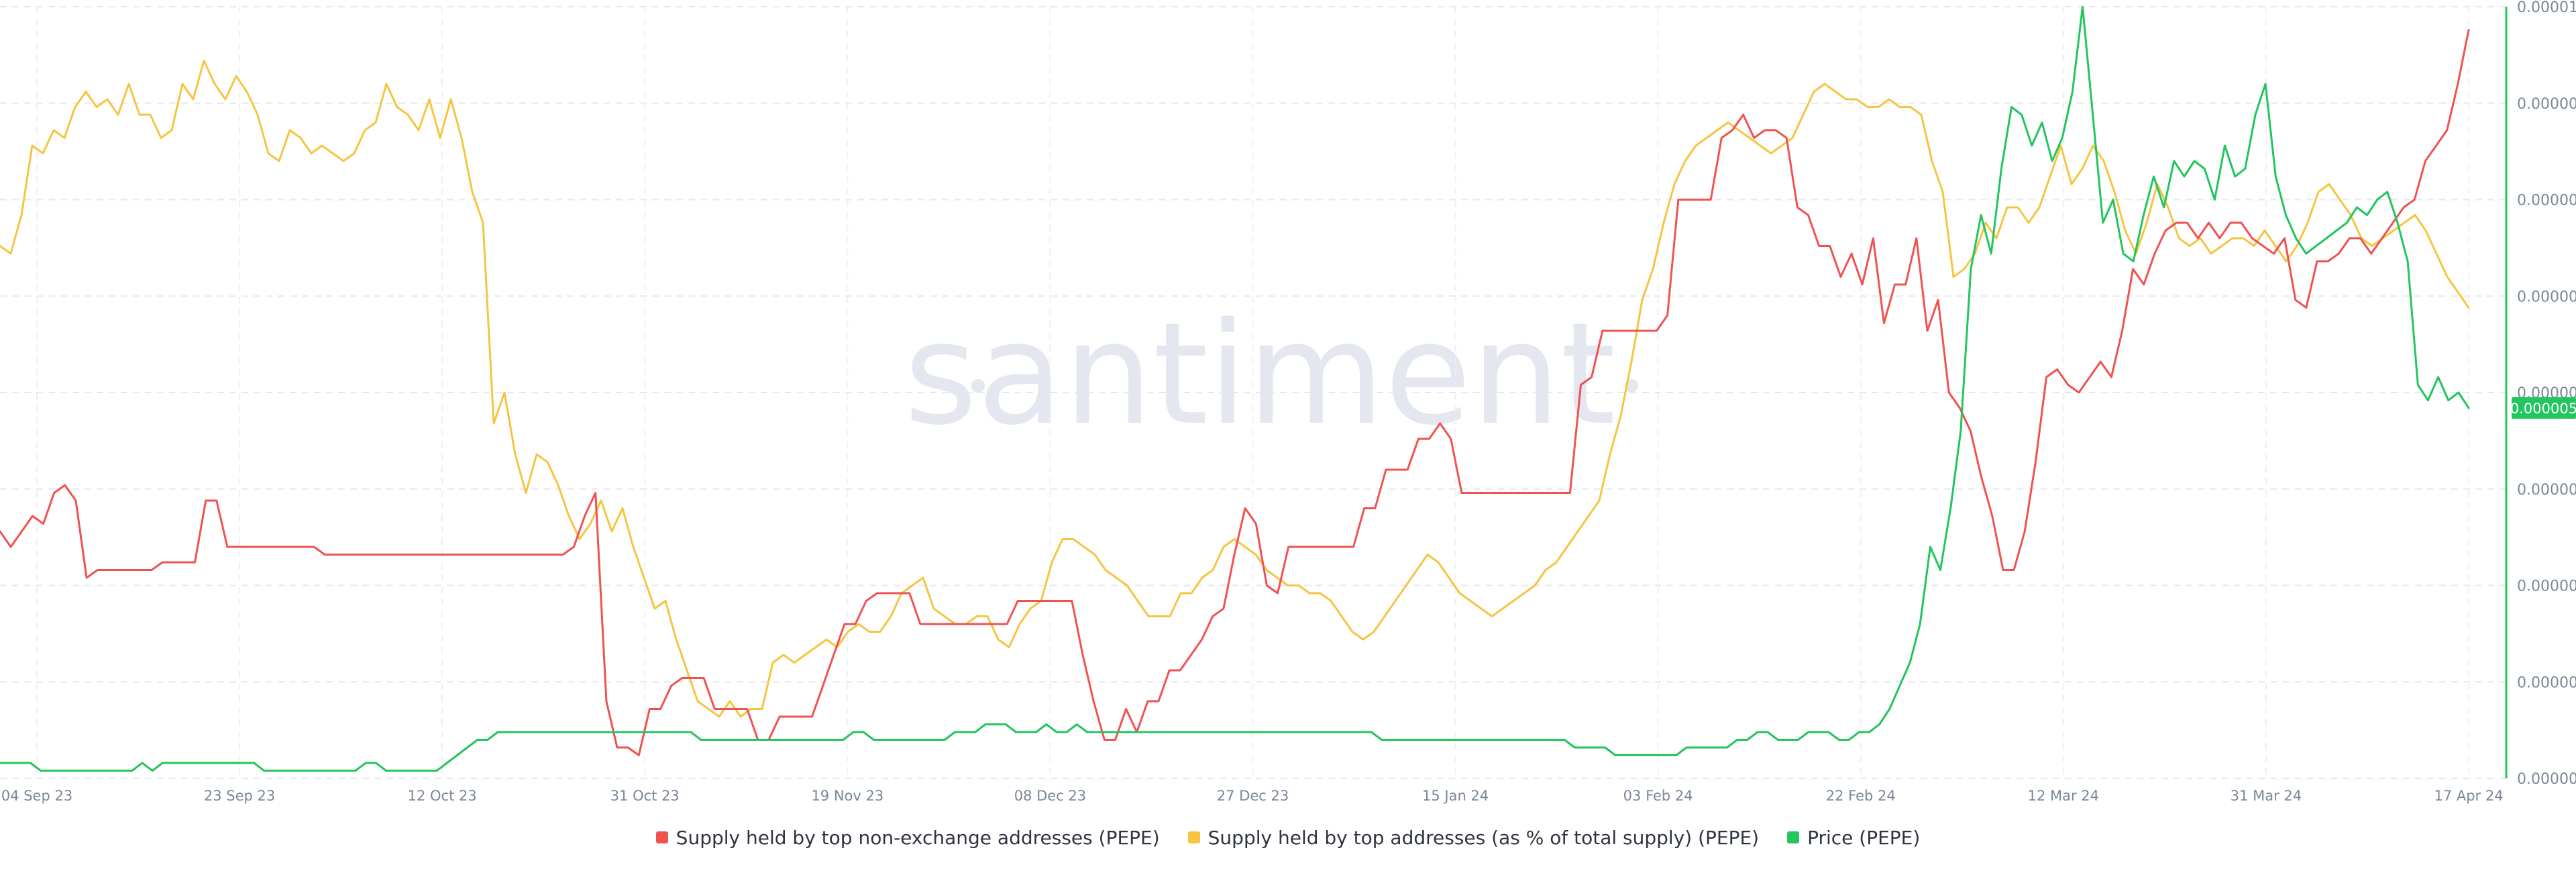  I want to click on legend-swatch-non-exchange, so click(661, 837).